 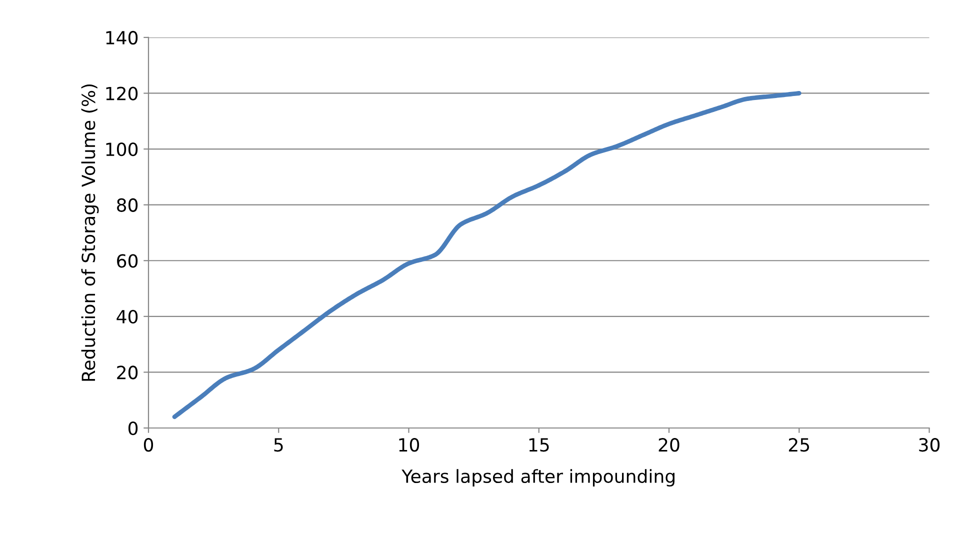 What do you see at coordinates (799, 445) in the screenshot?
I see `x-tick-label: 25` at bounding box center [799, 445].